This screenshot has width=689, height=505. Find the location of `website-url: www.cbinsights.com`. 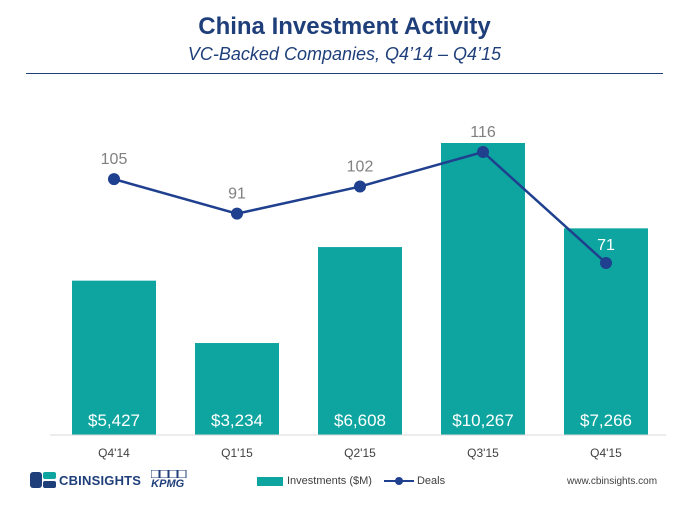

website-url: www.cbinsights.com is located at coordinates (612, 481).